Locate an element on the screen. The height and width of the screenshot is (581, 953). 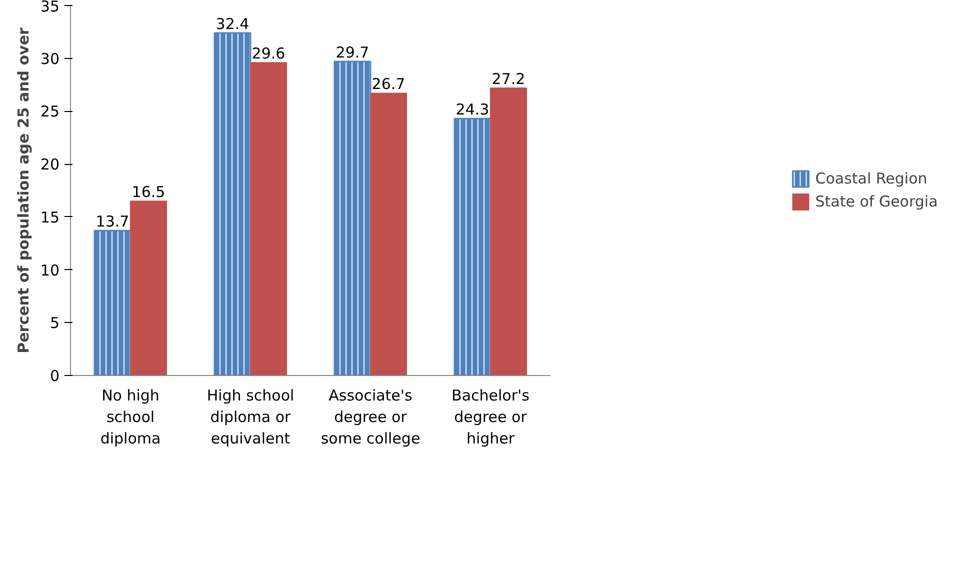
y-axis-title: Percent of population age 25 and over is located at coordinates (23, 190).